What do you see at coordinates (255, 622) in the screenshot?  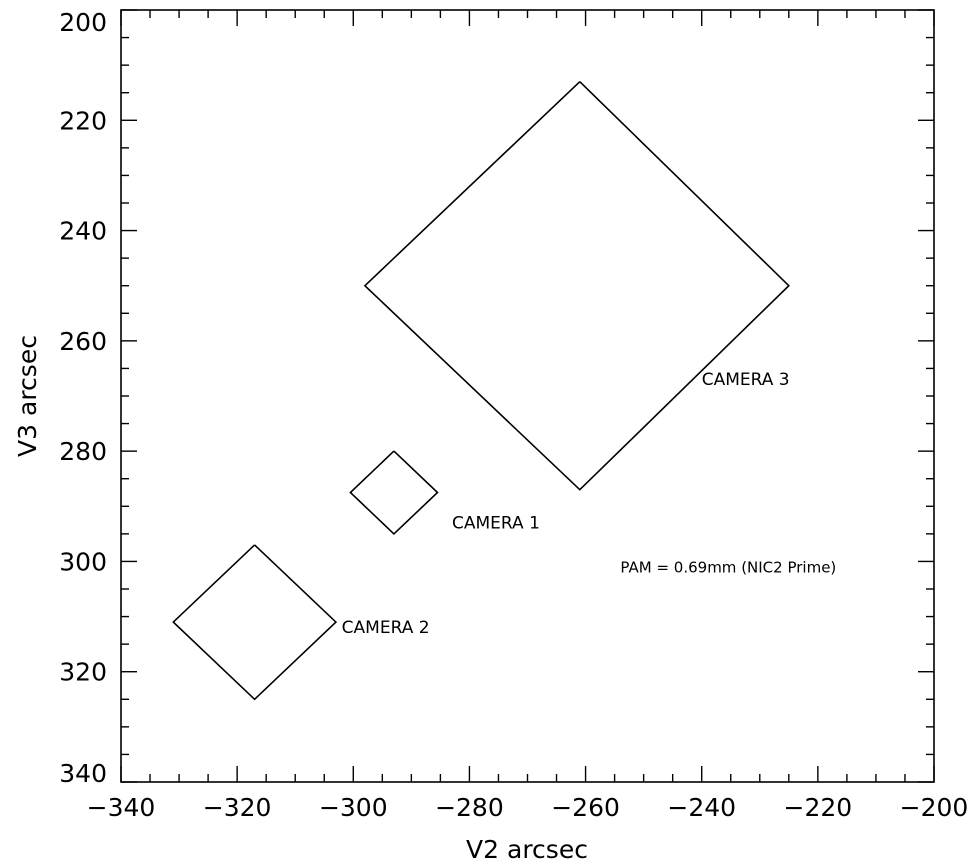 I see `camera-2-outline` at bounding box center [255, 622].